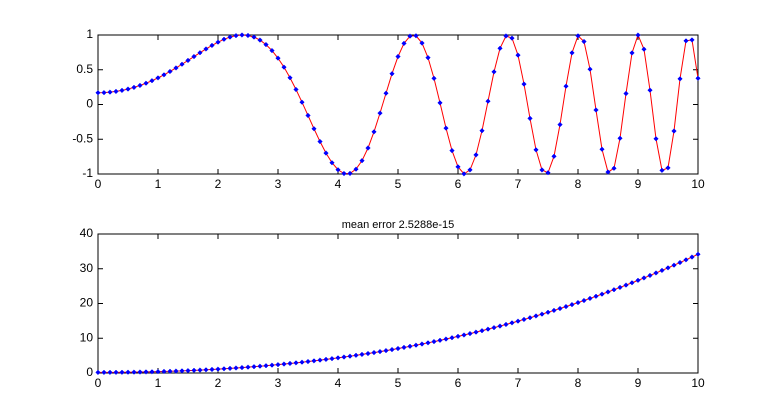 Image resolution: width=771 pixels, height=420 pixels. I want to click on x-tick-label: 0, so click(98, 383).